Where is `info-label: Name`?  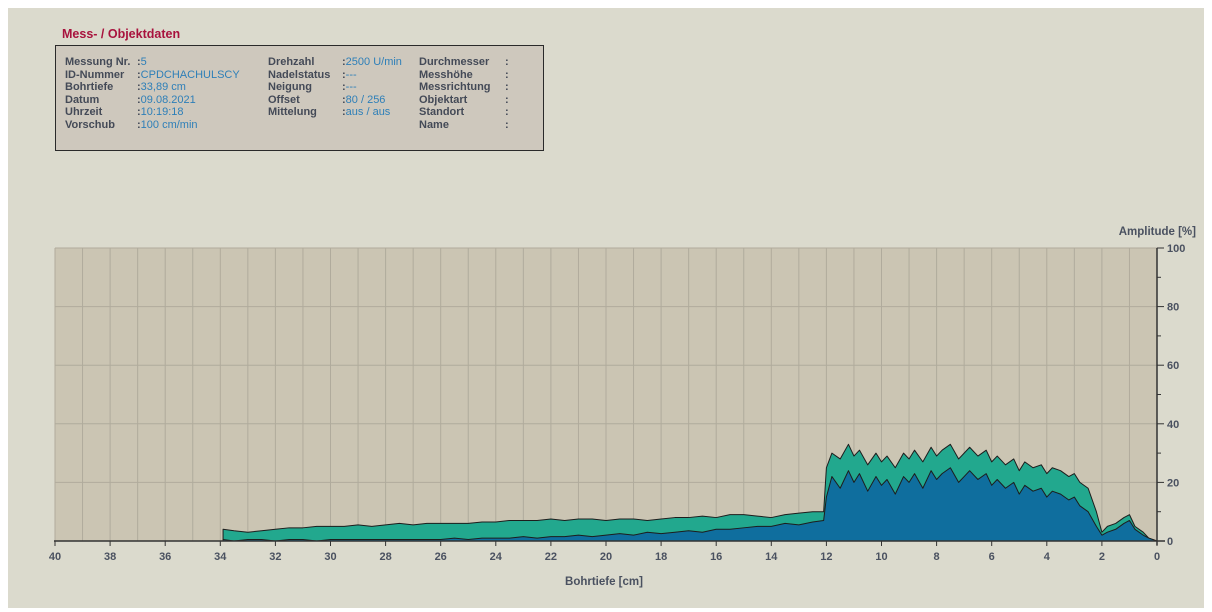 info-label: Name is located at coordinates (434, 124).